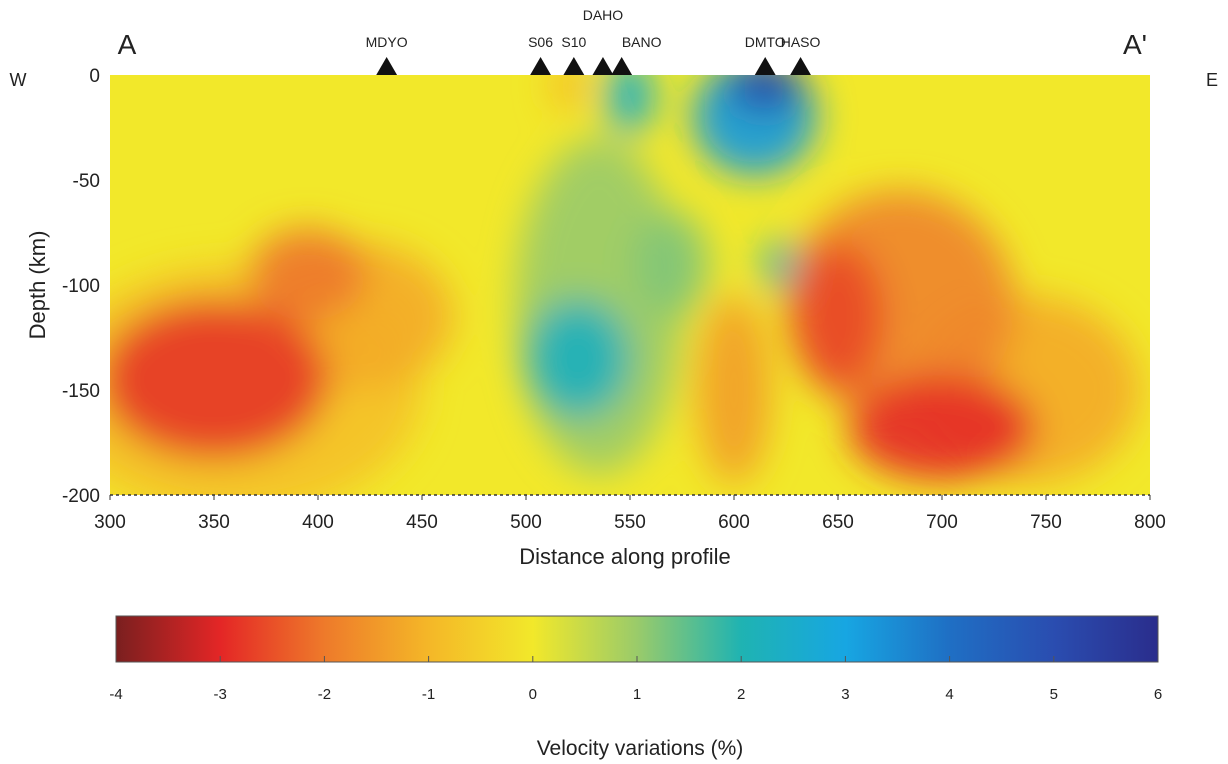 The image size is (1228, 764). Describe the element at coordinates (845, 694) in the screenshot. I see `colorbar-tick-label: 3` at that location.